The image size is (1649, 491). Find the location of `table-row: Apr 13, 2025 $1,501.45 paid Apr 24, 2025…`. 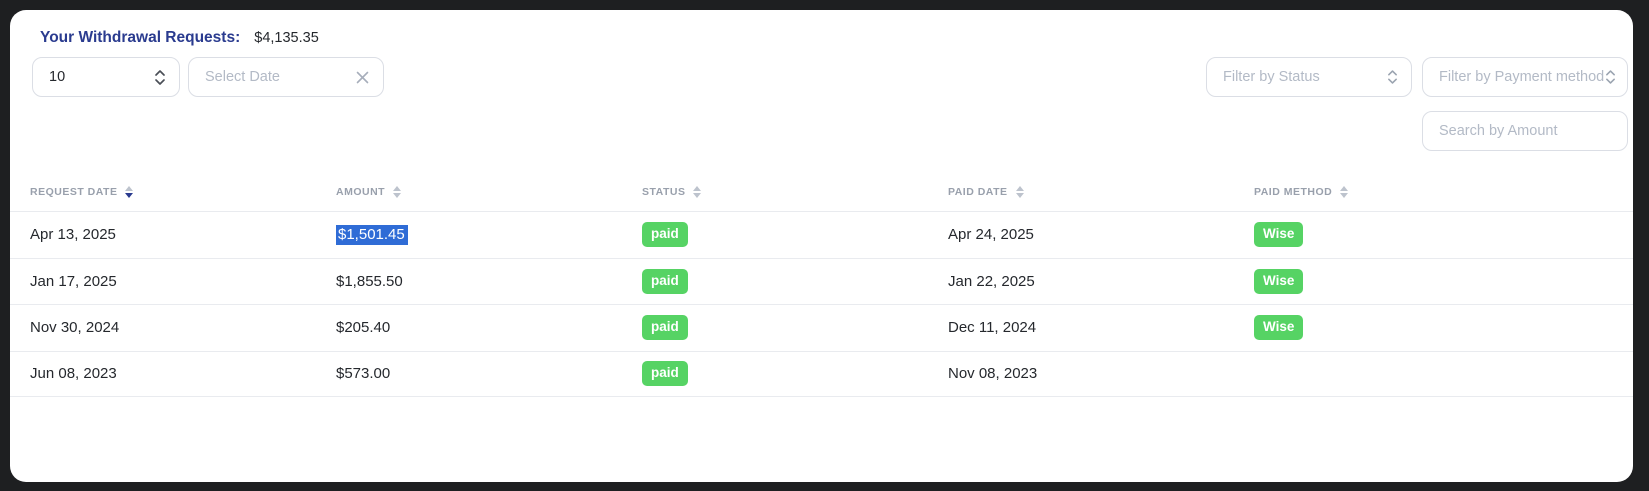

table-row: Apr 13, 2025 $1,501.45 paid Apr 24, 2025… is located at coordinates (821, 234).